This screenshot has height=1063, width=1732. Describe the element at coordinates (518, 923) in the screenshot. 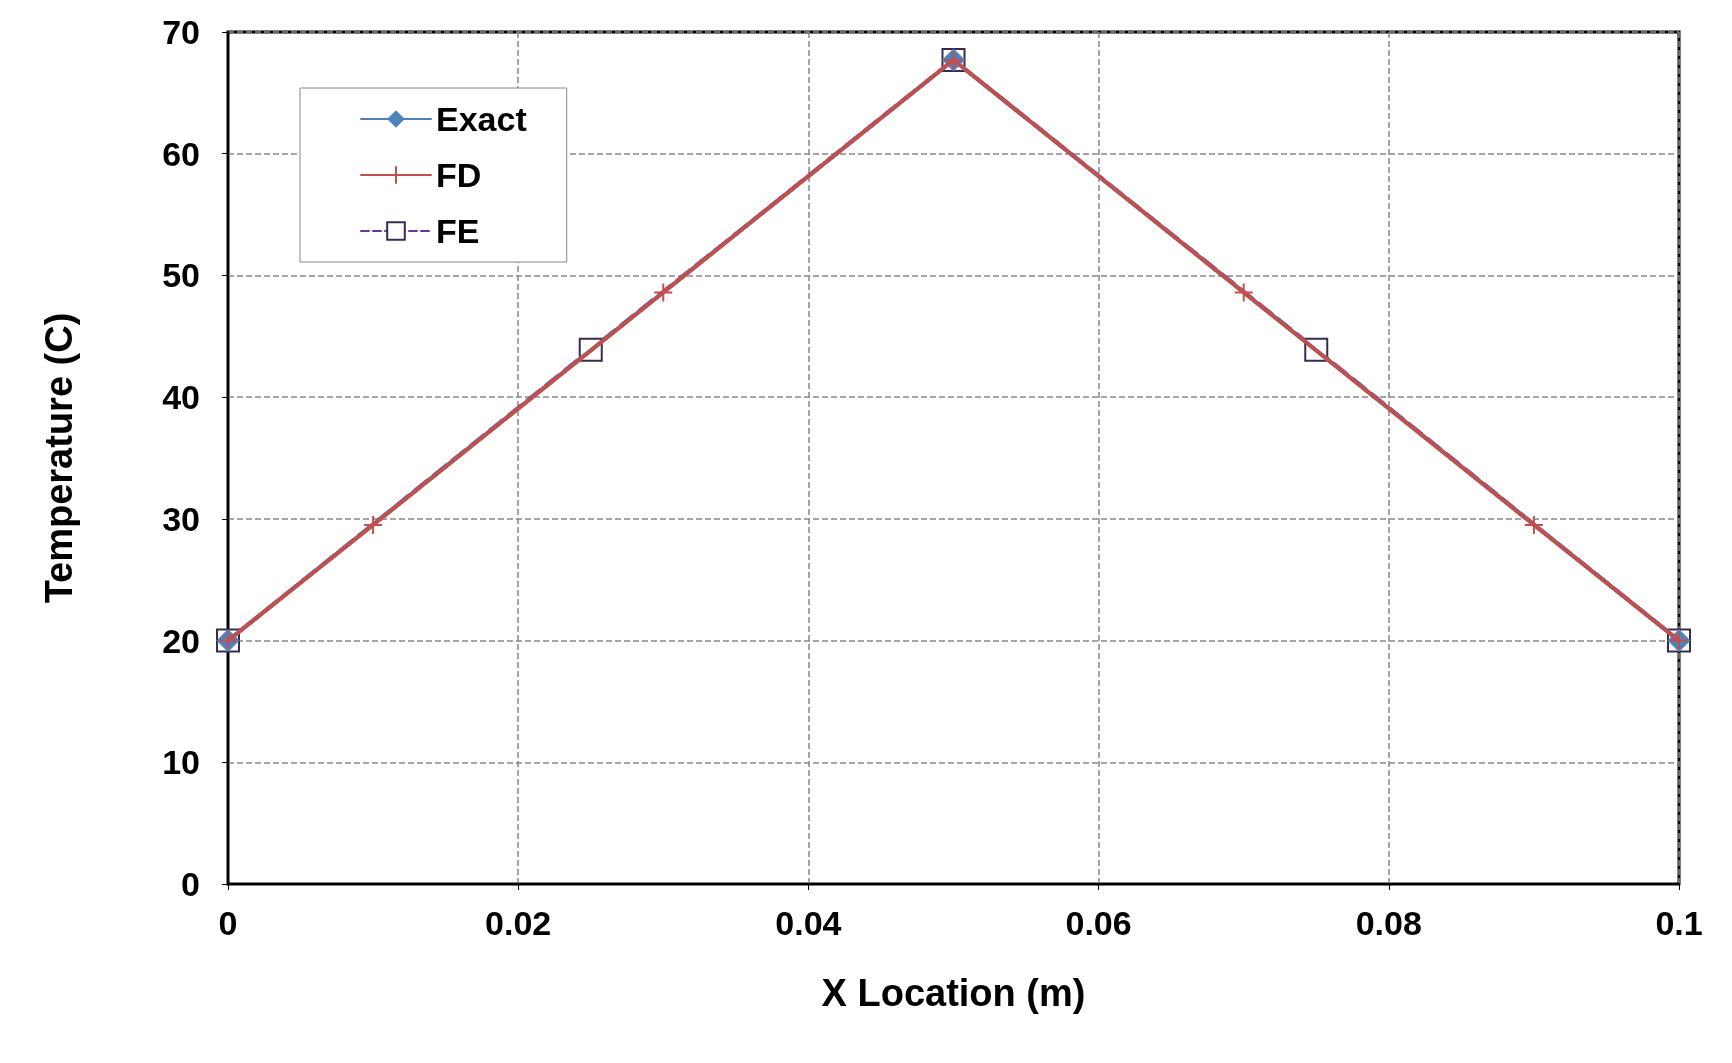

I see `x-tick-label: 0.02` at that location.